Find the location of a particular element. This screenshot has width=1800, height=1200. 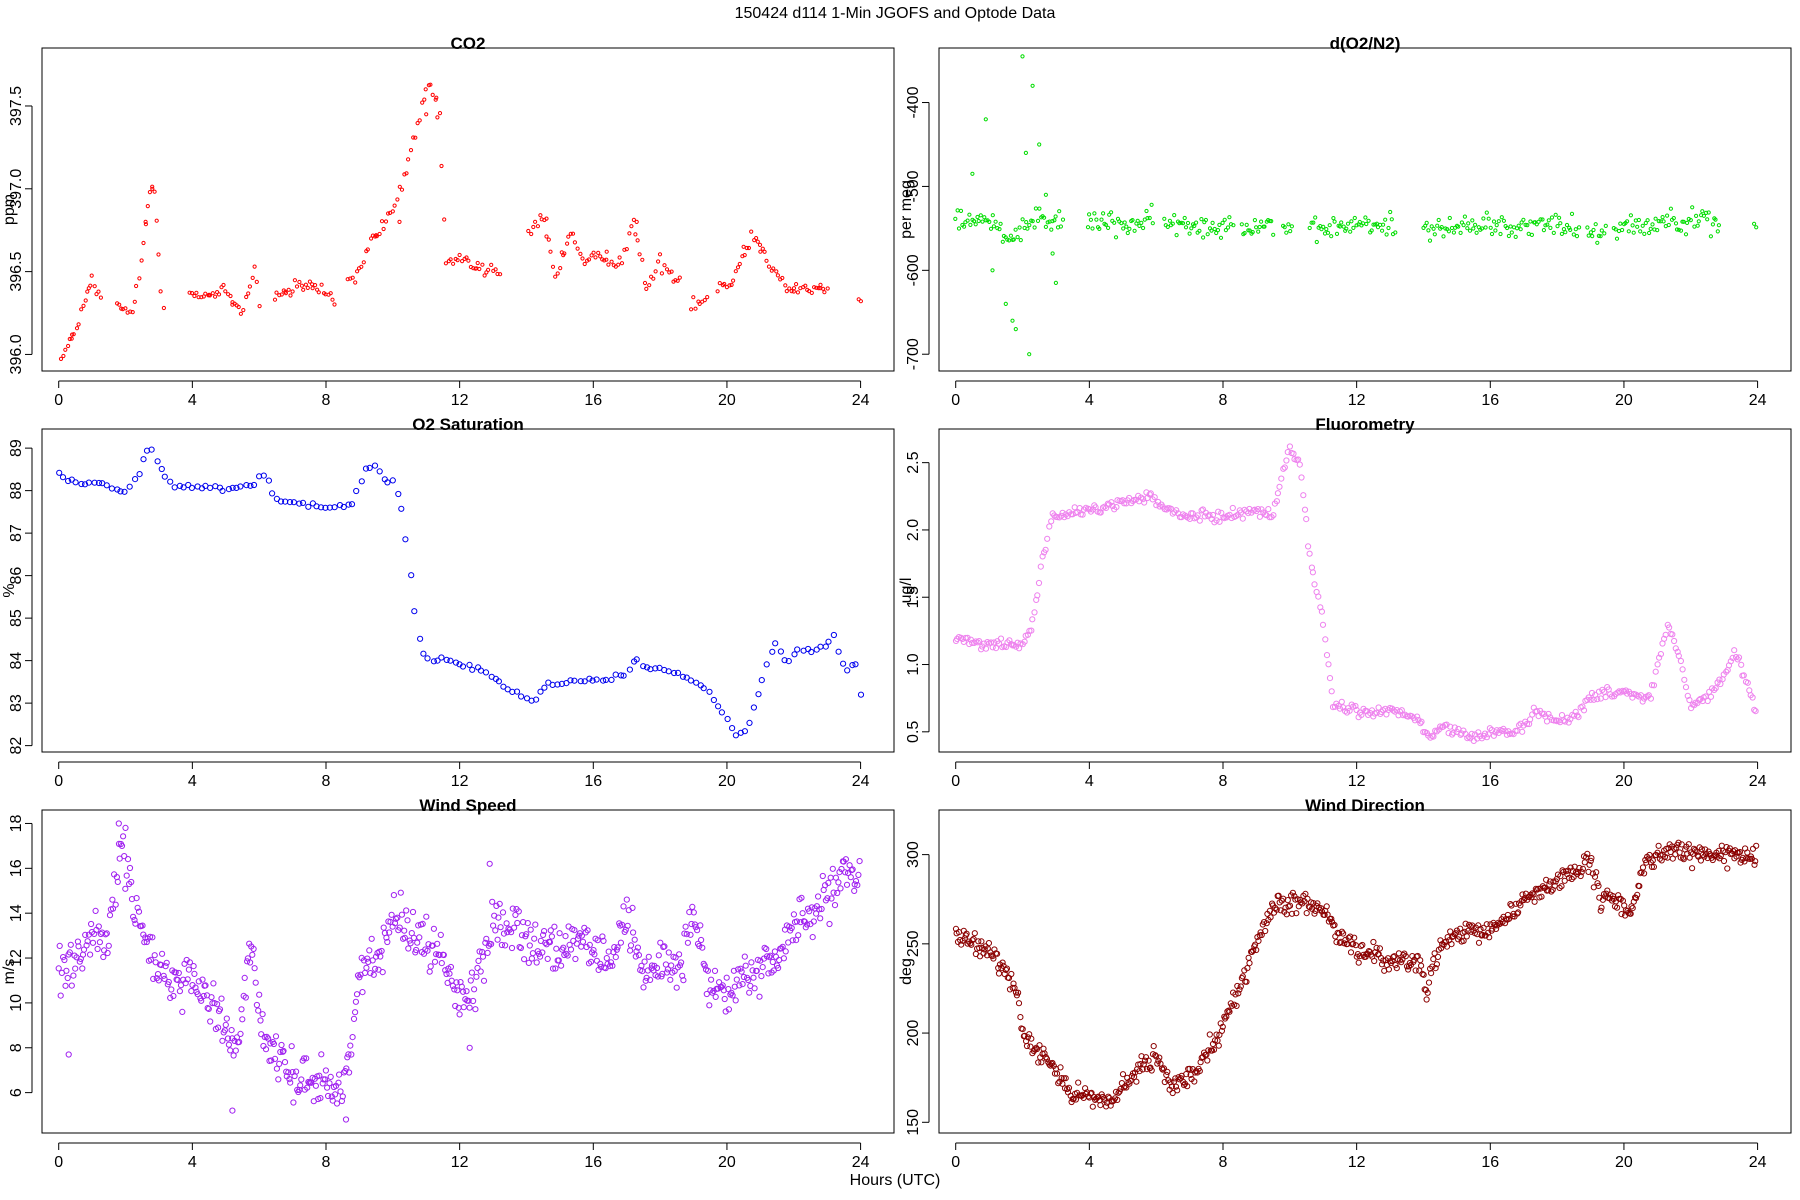

y-tick-label: 2.5 is located at coordinates (913, 462).